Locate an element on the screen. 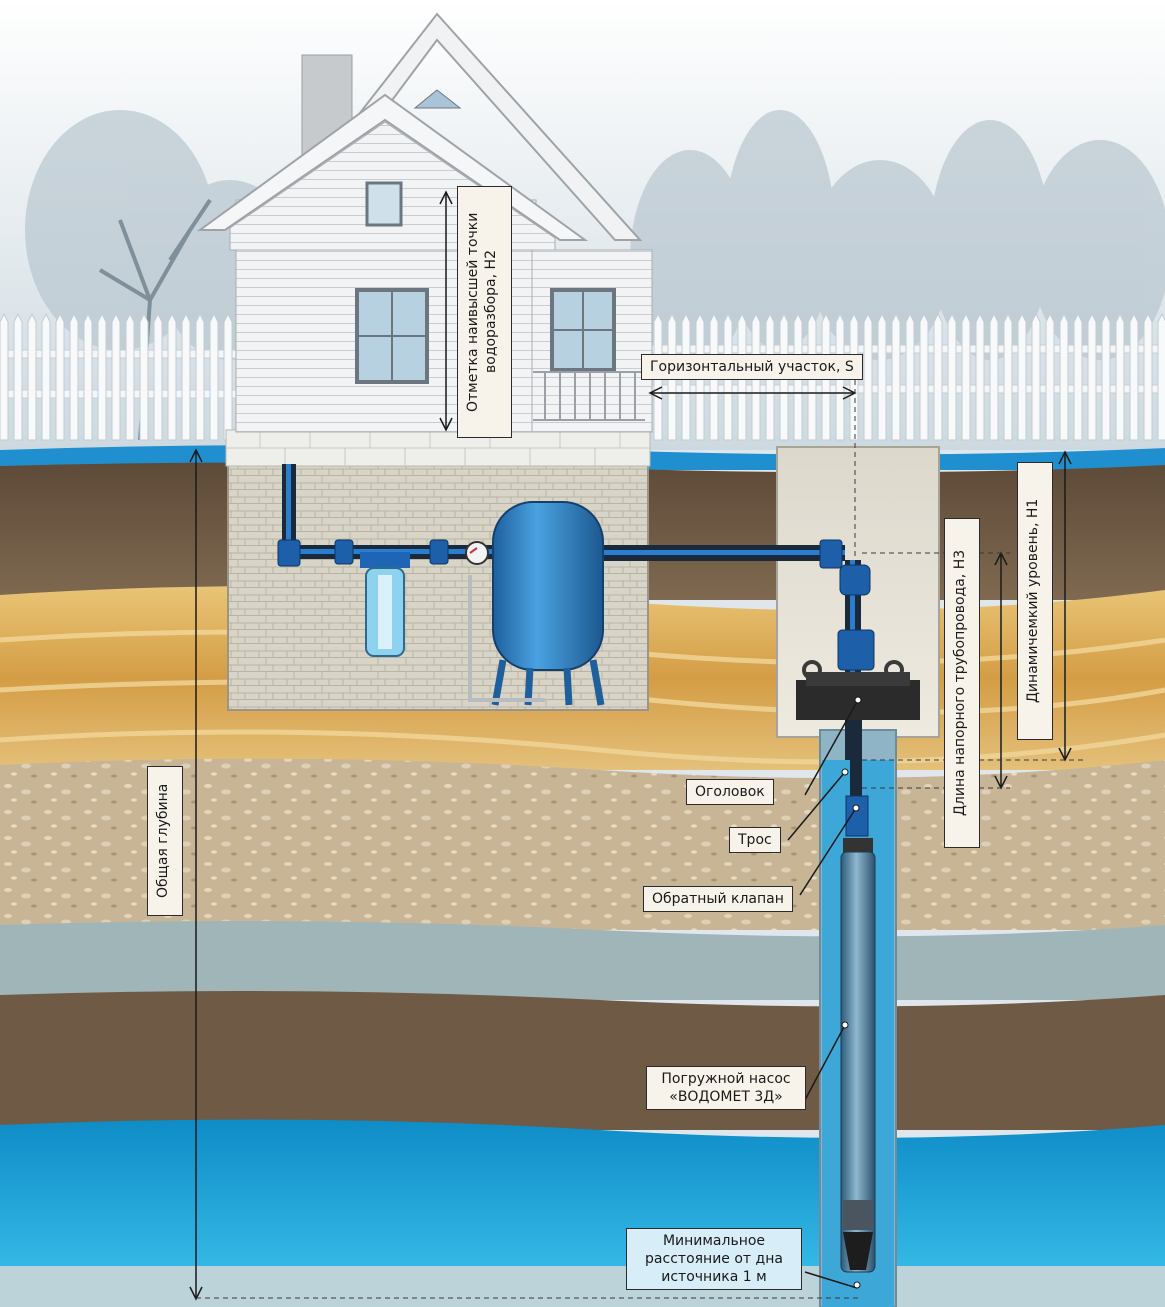 This screenshot has width=1165, height=1307. submersible-pump is located at coordinates (858, 996).